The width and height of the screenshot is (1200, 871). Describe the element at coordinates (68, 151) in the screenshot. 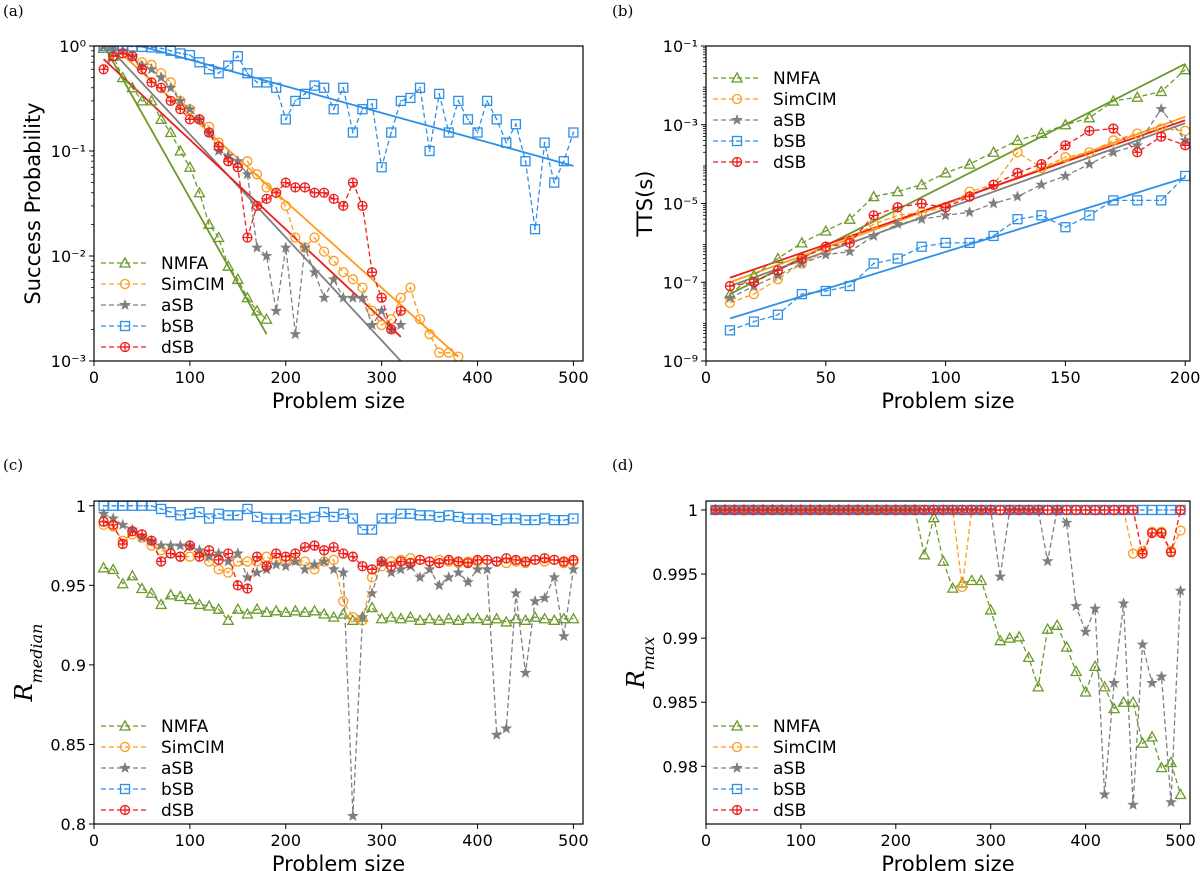

I see `y-tick-label: 10⁻¹` at that location.